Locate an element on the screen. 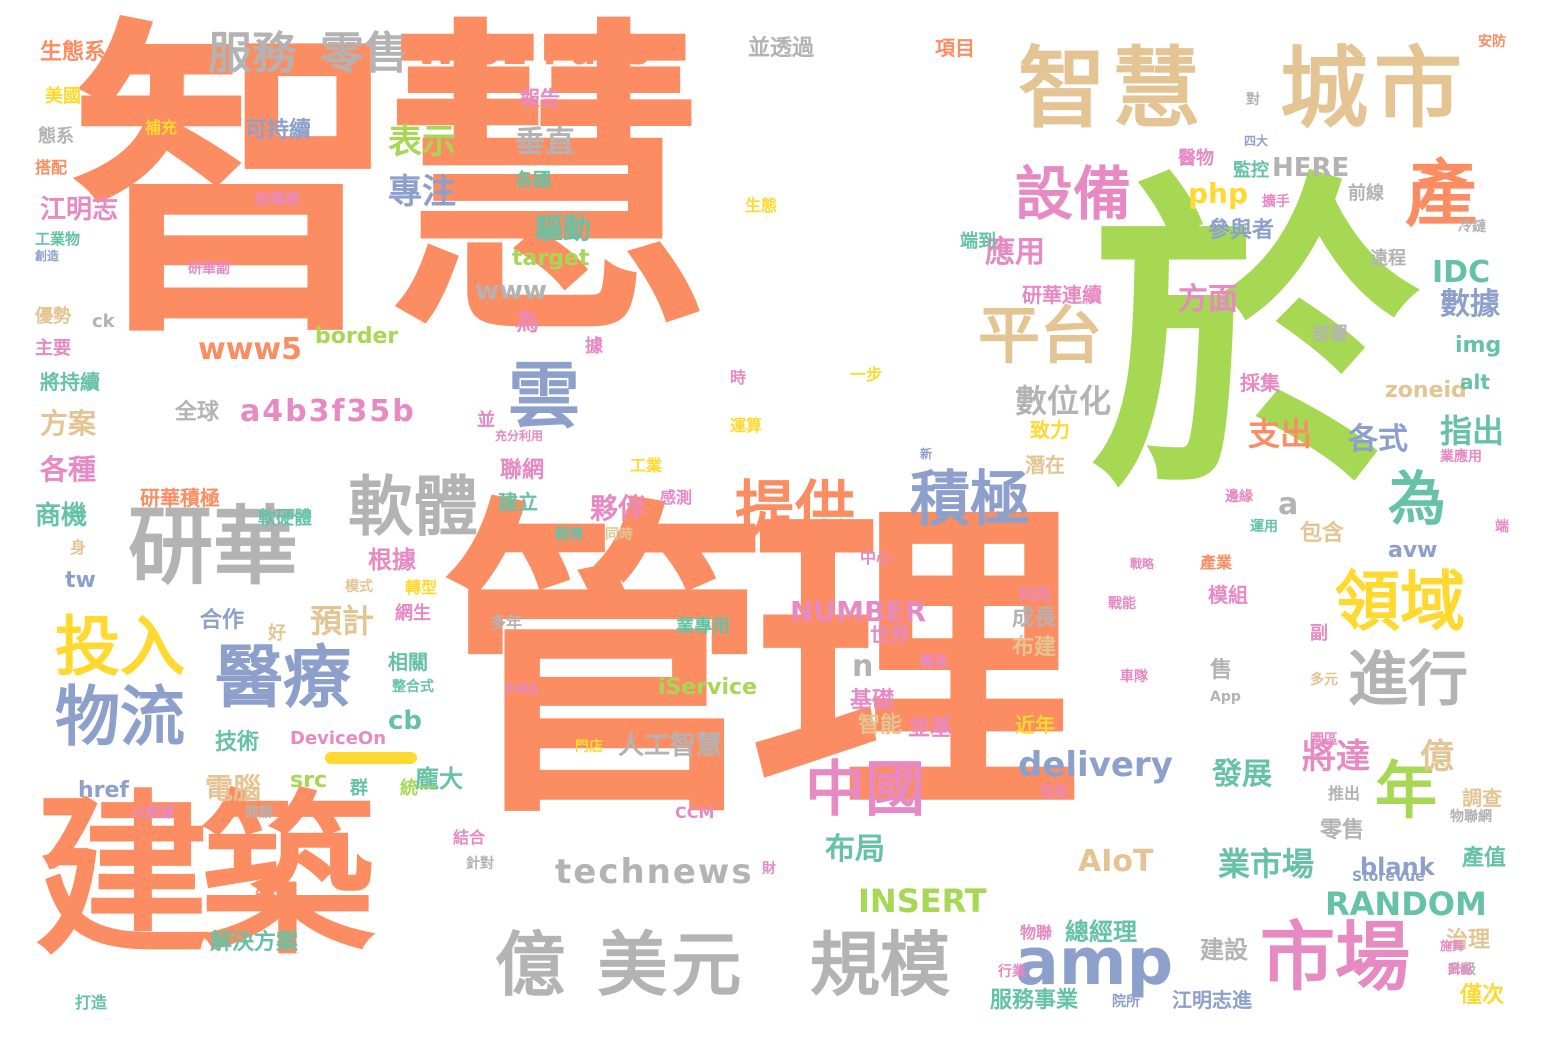 This screenshot has height=1052, width=1548. cloud-word: delivery is located at coordinates (1095, 765).